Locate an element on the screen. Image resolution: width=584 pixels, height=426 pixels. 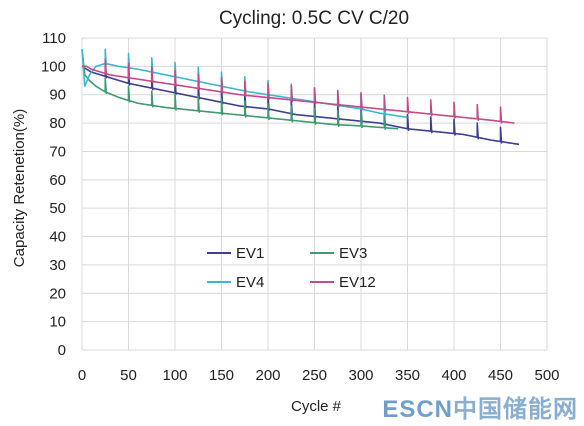
y-tick-label: 80 is located at coordinates (57, 123).